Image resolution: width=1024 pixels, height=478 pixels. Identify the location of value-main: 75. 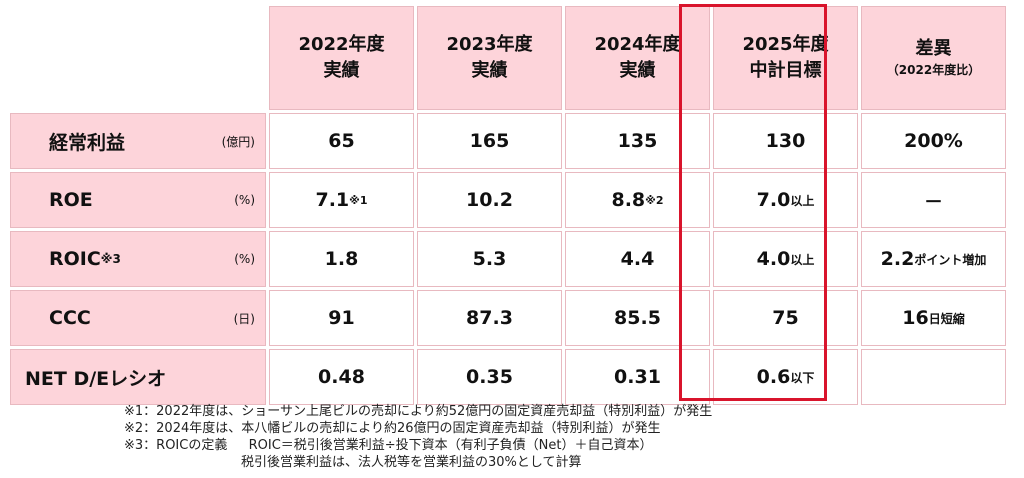
(785, 318).